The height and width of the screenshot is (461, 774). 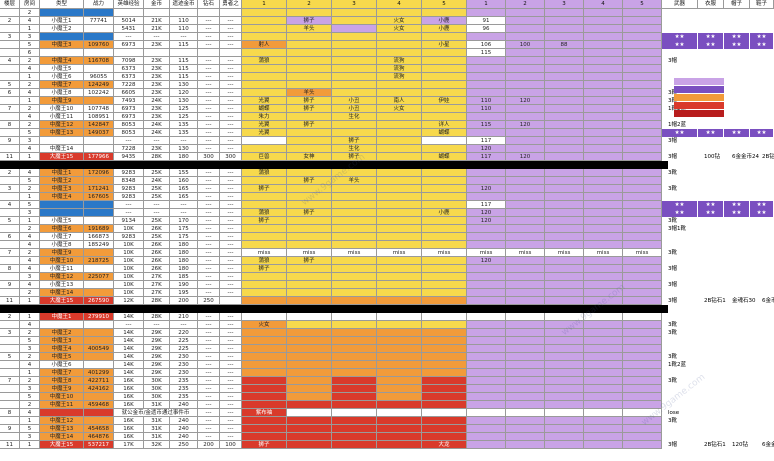 What do you see at coordinates (184, 269) in the screenshot?
I see `cell-relic: 180` at bounding box center [184, 269].